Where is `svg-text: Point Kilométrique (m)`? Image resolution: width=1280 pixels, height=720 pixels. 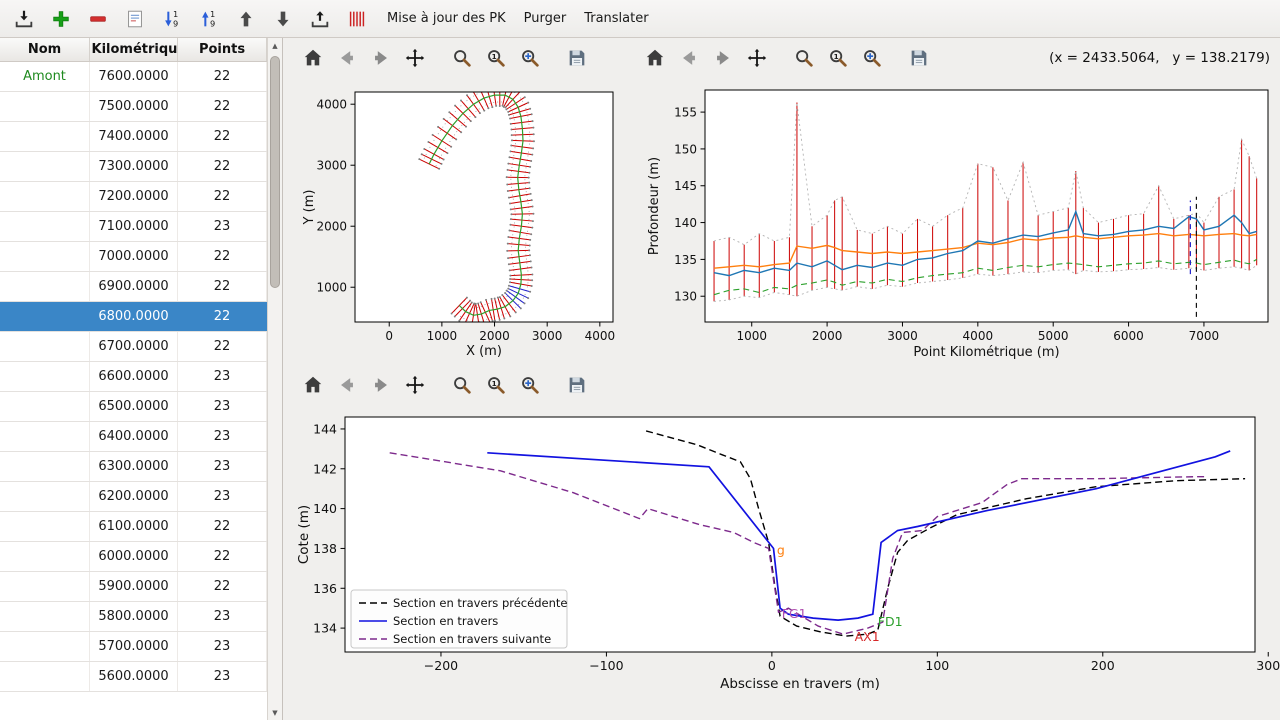 svg-text: Point Kilométrique (m) is located at coordinates (986, 352).